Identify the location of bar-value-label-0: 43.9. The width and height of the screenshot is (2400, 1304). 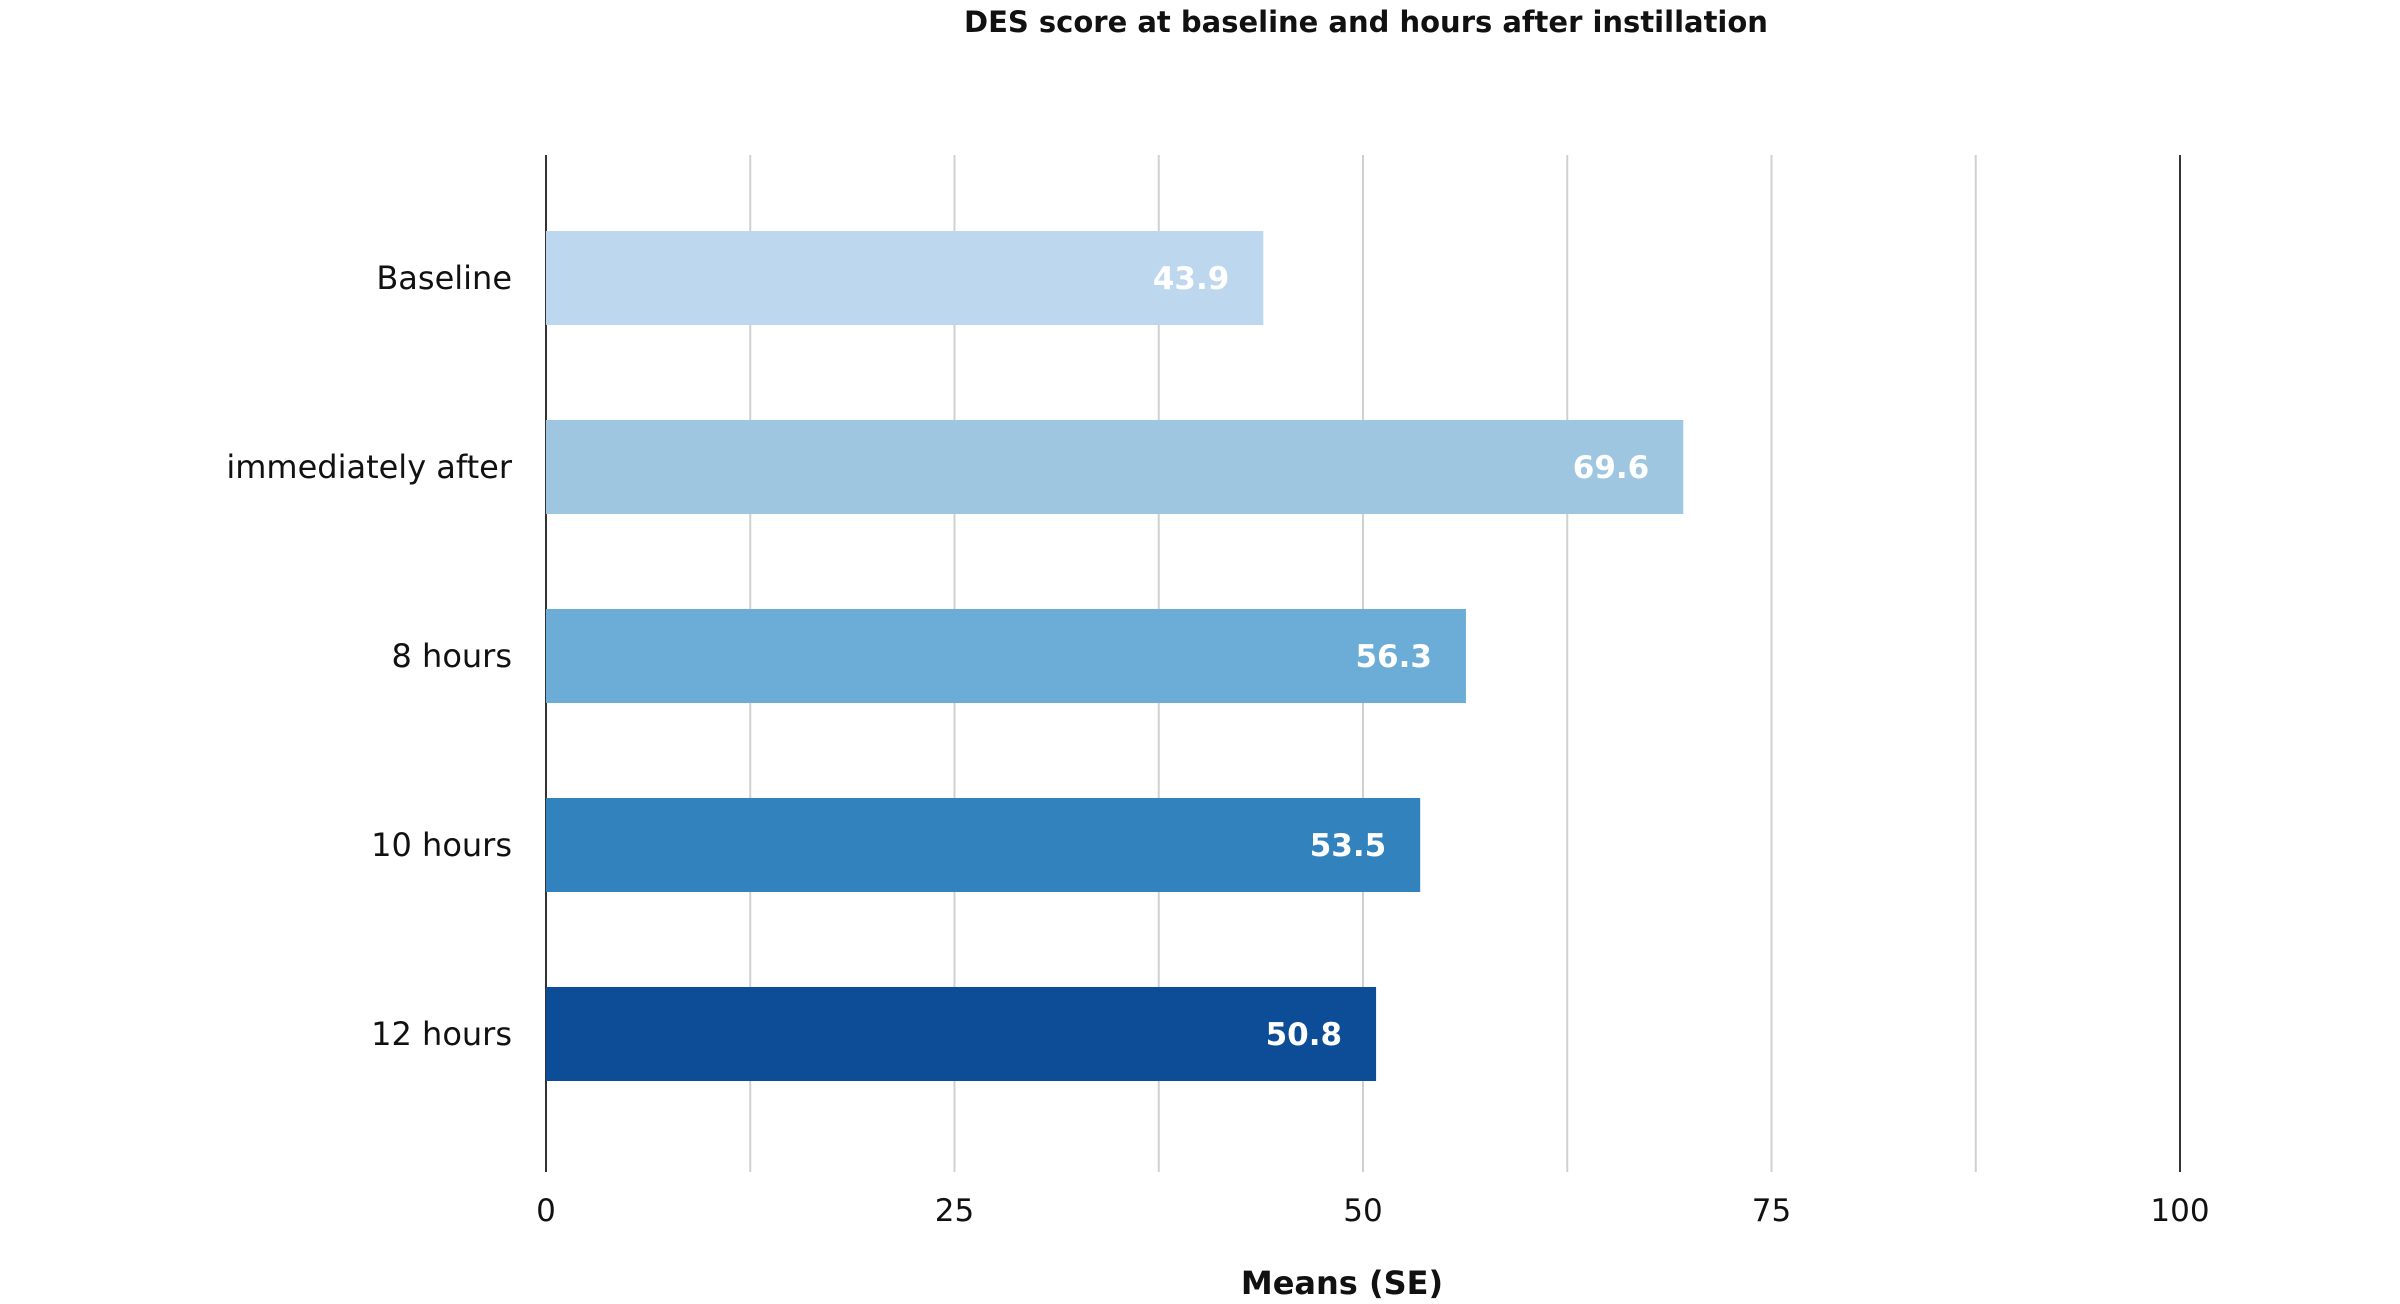
(1191, 279).